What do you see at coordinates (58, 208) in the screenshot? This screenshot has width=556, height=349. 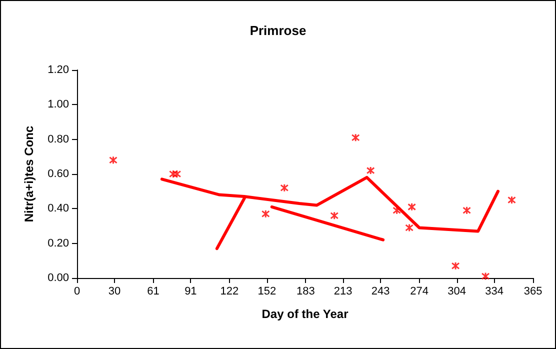 I see `y-tick-label: 0.40` at bounding box center [58, 208].